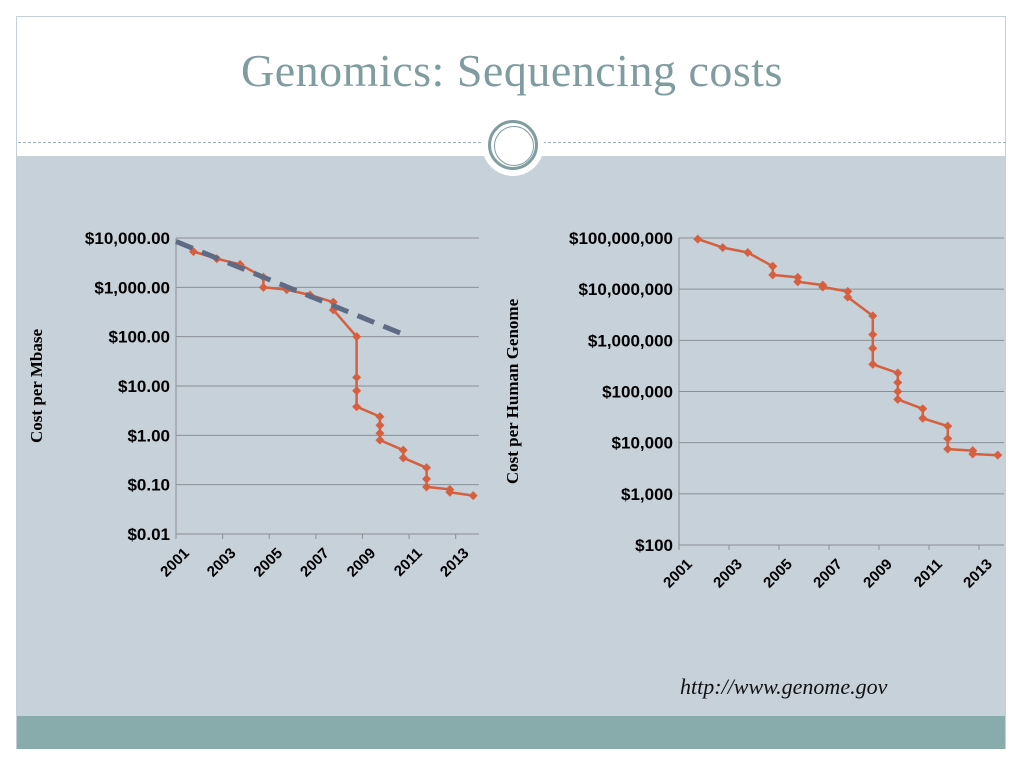  I want to click on y-tick-label: $0.01, so click(148, 534).